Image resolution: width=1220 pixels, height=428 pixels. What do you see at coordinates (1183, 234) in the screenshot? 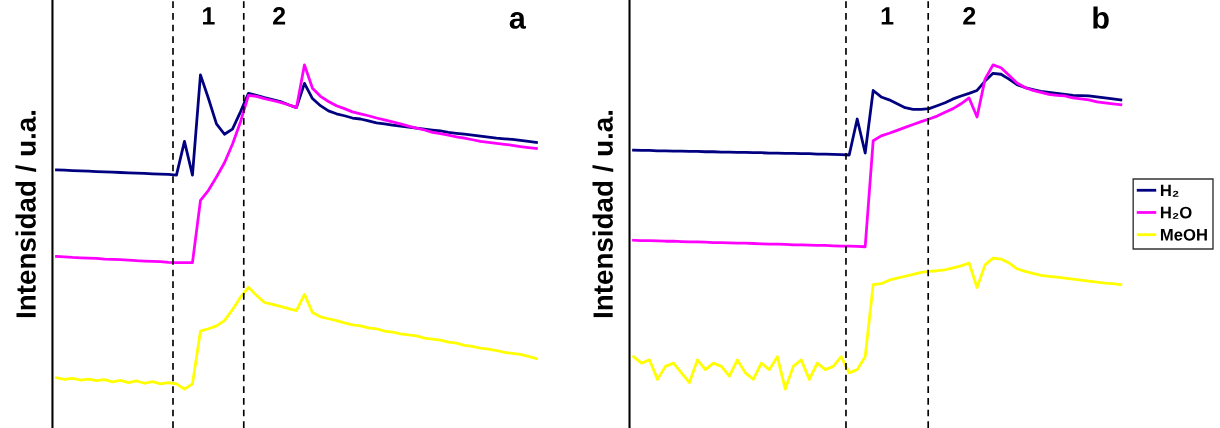
I see `legend-label: MeOH` at bounding box center [1183, 234].